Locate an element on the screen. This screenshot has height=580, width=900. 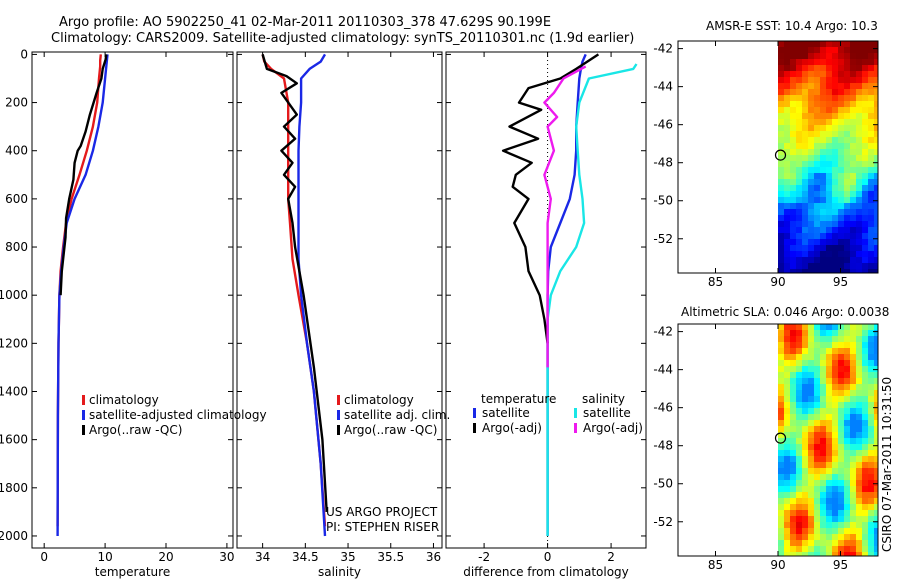
x-tick-label: 35.5 is located at coordinates (390, 557).